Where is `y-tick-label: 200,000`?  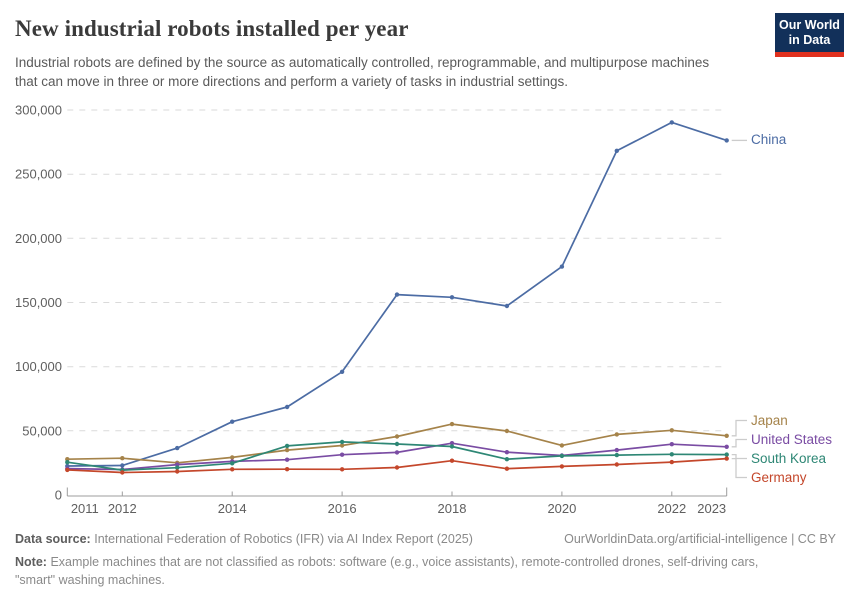 y-tick-label: 200,000 is located at coordinates (38, 238).